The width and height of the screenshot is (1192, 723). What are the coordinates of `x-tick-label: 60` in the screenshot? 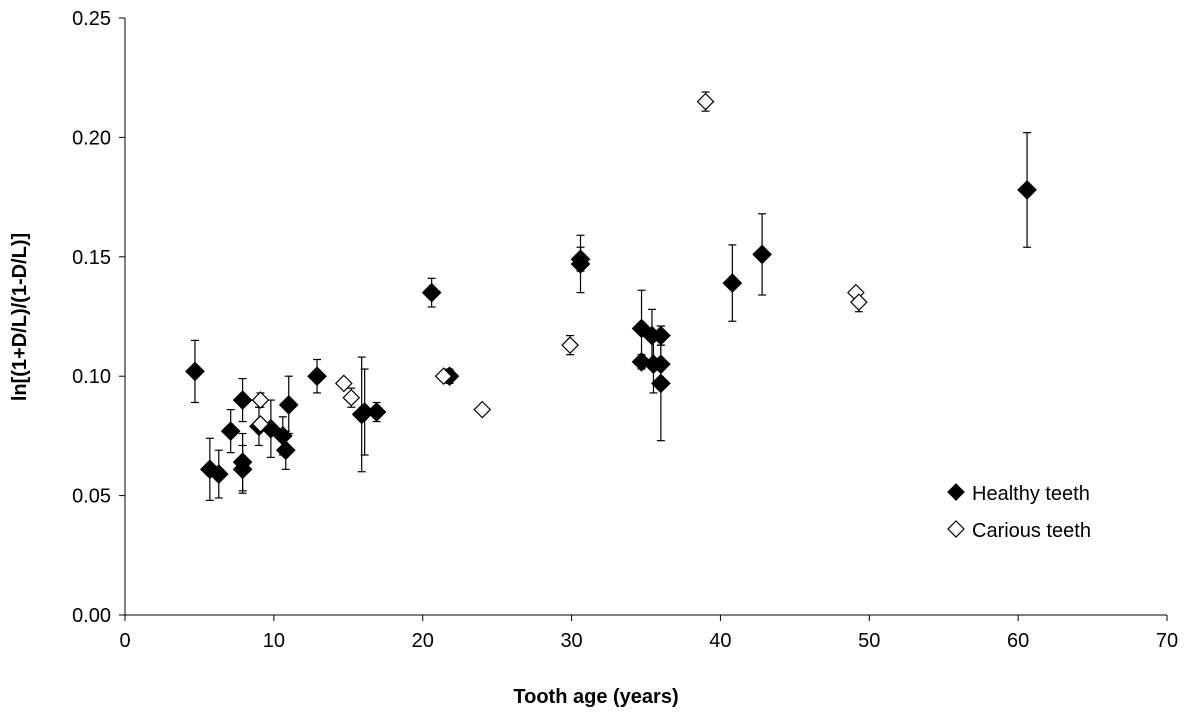 It's located at (1018, 641).